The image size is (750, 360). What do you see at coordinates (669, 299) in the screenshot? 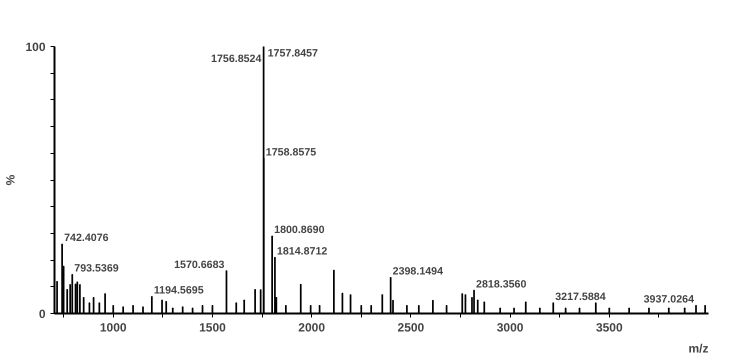
I see `annotation: 3937.0264` at bounding box center [669, 299].